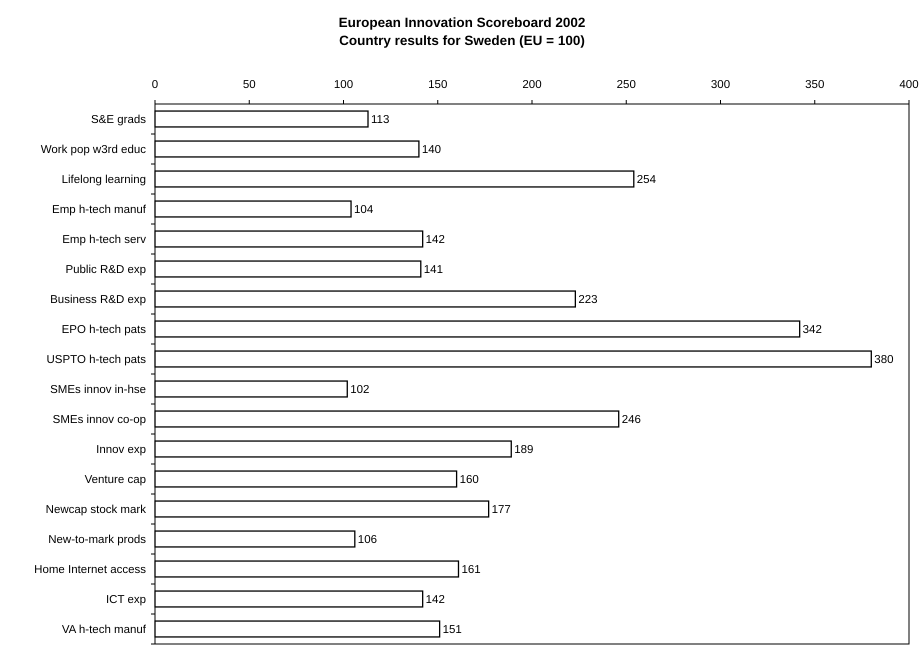 The width and height of the screenshot is (921, 646). Describe the element at coordinates (367, 540) in the screenshot. I see `data-label: 106` at that location.